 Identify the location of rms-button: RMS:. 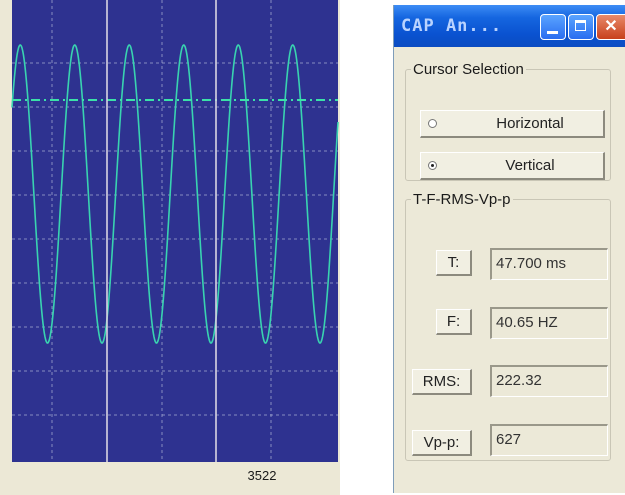
(442, 382).